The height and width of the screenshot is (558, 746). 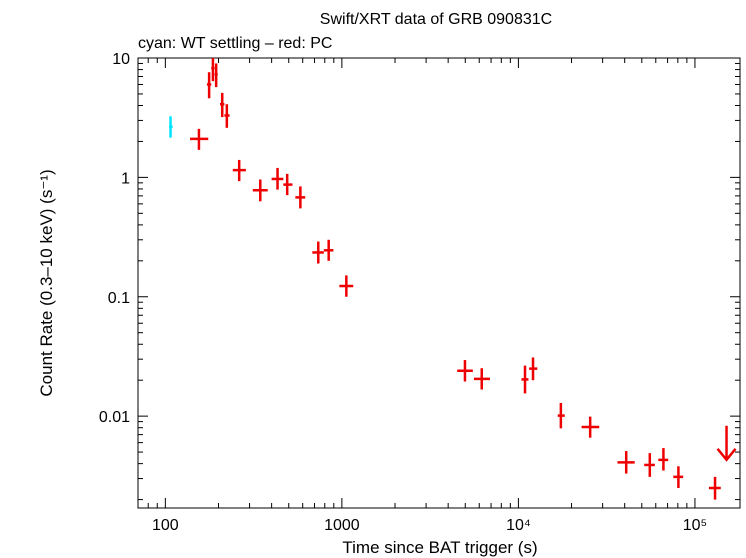 What do you see at coordinates (518, 525) in the screenshot?
I see `x-tick-label: 10⁴` at bounding box center [518, 525].